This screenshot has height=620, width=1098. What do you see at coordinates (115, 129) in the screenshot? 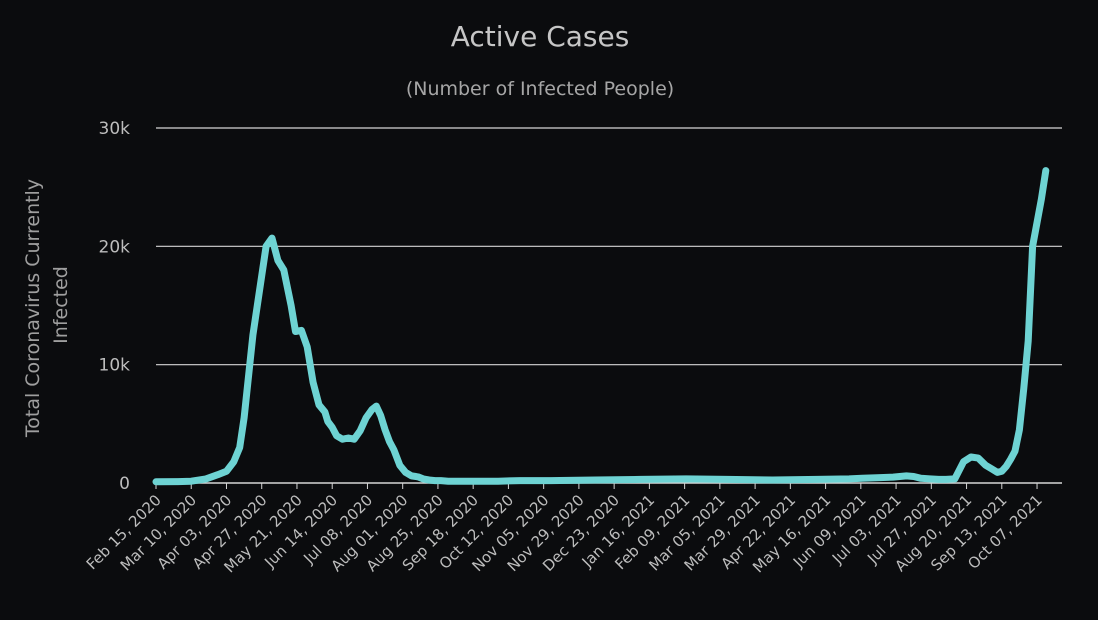
I see `y-tick-label: 30k` at bounding box center [115, 129].